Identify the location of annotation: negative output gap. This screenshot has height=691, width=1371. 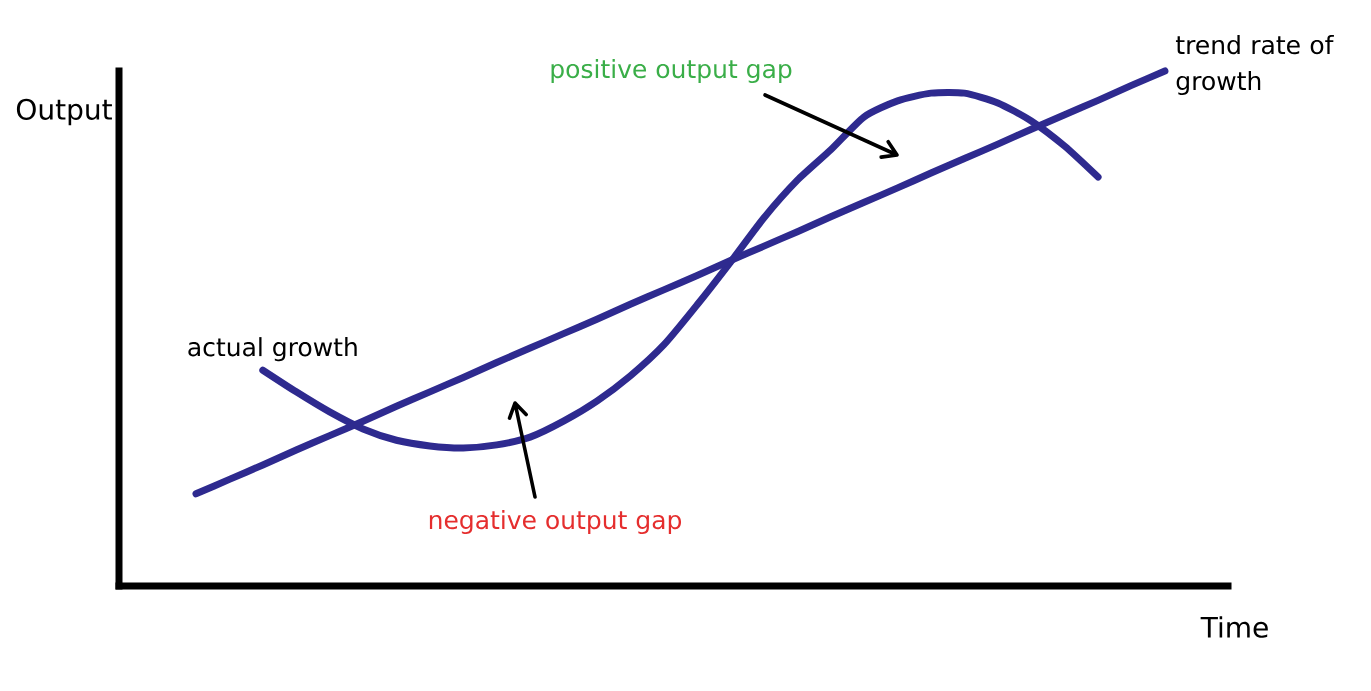
(555, 522).